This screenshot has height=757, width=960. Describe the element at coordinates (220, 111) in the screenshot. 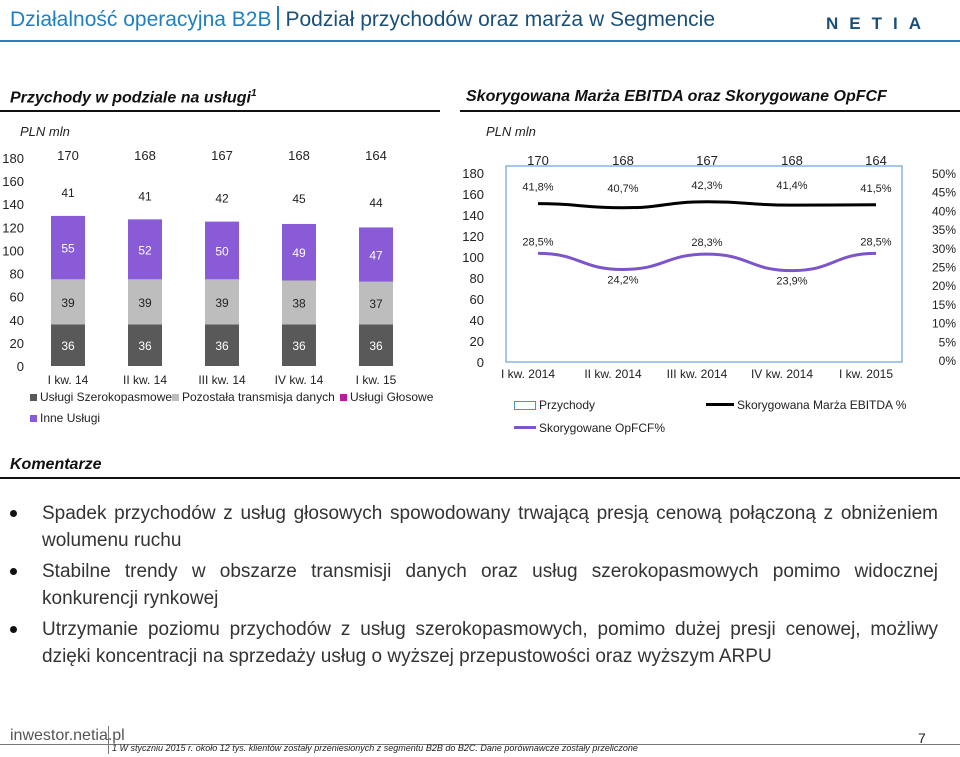

I see `left-section-rule` at that location.